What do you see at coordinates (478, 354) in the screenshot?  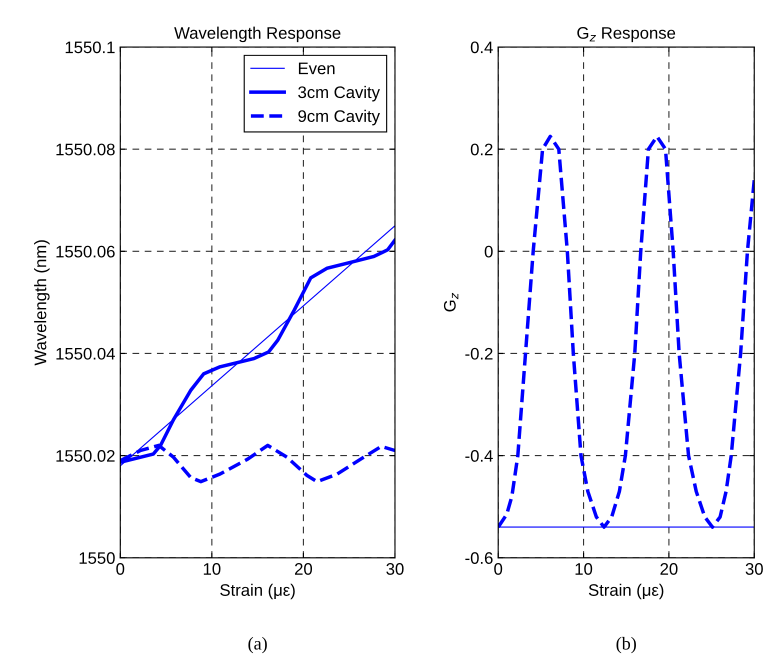 I see `y-tick-label: -0.2` at bounding box center [478, 354].